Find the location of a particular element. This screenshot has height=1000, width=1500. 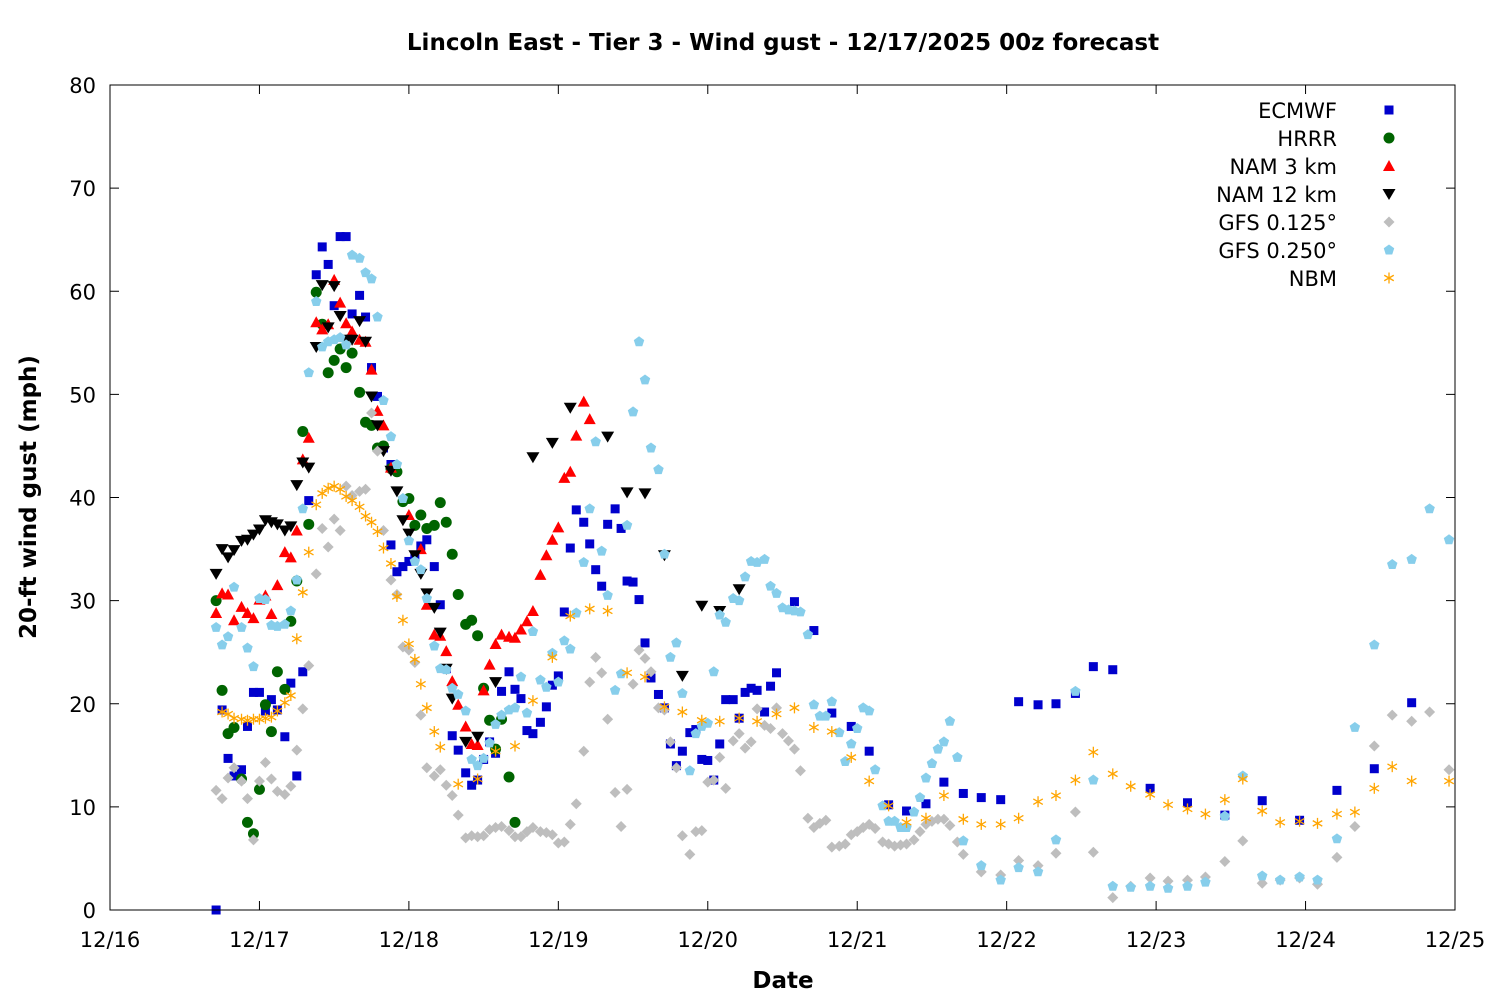

legend-label: GFS 0.125° is located at coordinates (1277, 223).